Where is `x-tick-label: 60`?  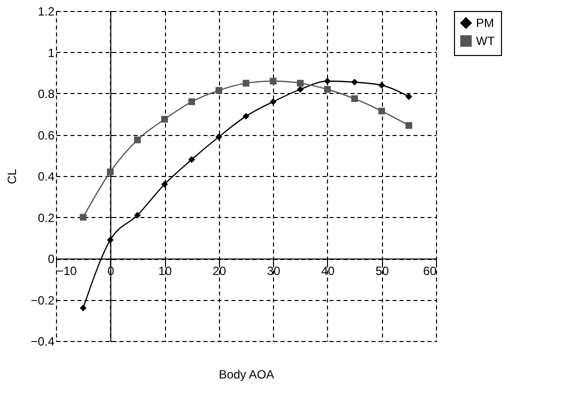 x-tick-label: 60 is located at coordinates (430, 271).